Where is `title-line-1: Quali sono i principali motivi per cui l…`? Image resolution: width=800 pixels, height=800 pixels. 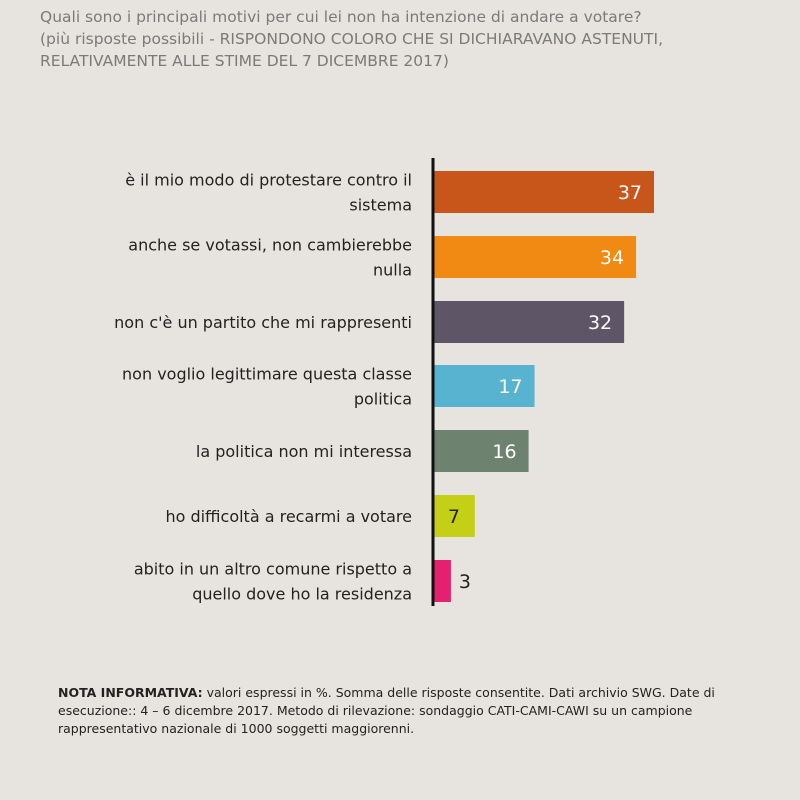 title-line-1: Quali sono i principali motivi per cui l… is located at coordinates (341, 17).